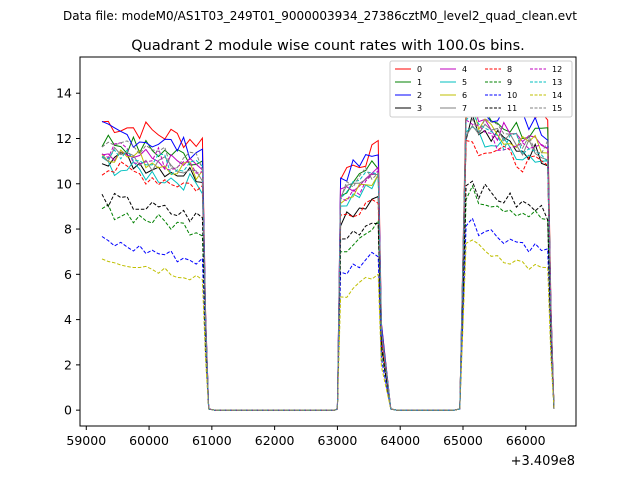 This screenshot has height=480, width=640. I want to click on x-tick-label: 63000, so click(338, 440).